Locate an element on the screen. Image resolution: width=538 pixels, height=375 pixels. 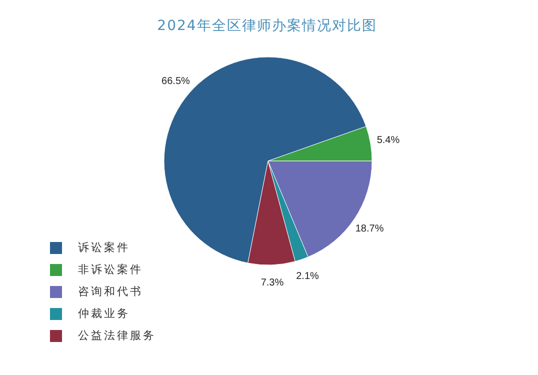
data-label: 18.7% is located at coordinates (369, 228).